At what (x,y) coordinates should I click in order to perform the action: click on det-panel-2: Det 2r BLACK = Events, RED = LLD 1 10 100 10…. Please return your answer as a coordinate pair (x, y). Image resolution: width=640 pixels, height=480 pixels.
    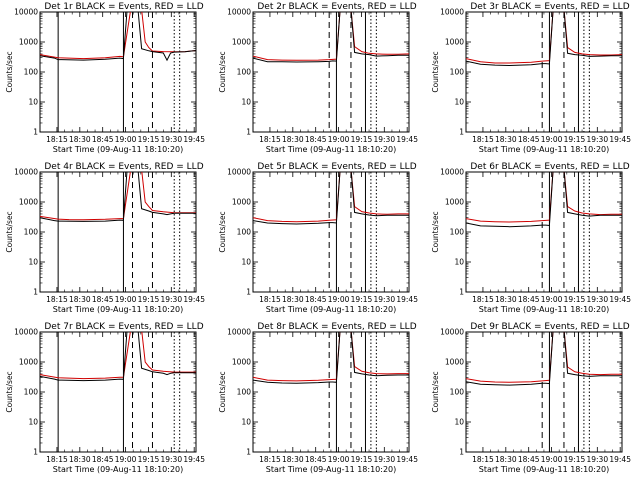
    Looking at the image, I should click on (318, 78).